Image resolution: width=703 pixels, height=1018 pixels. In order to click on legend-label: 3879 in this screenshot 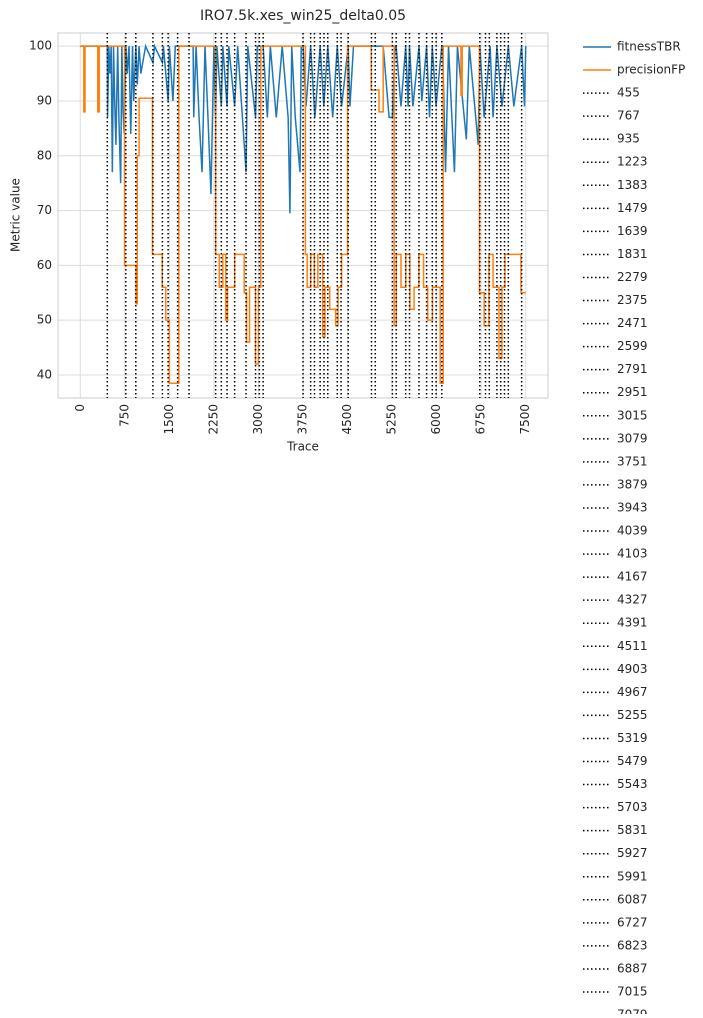, I will do `click(632, 484)`.